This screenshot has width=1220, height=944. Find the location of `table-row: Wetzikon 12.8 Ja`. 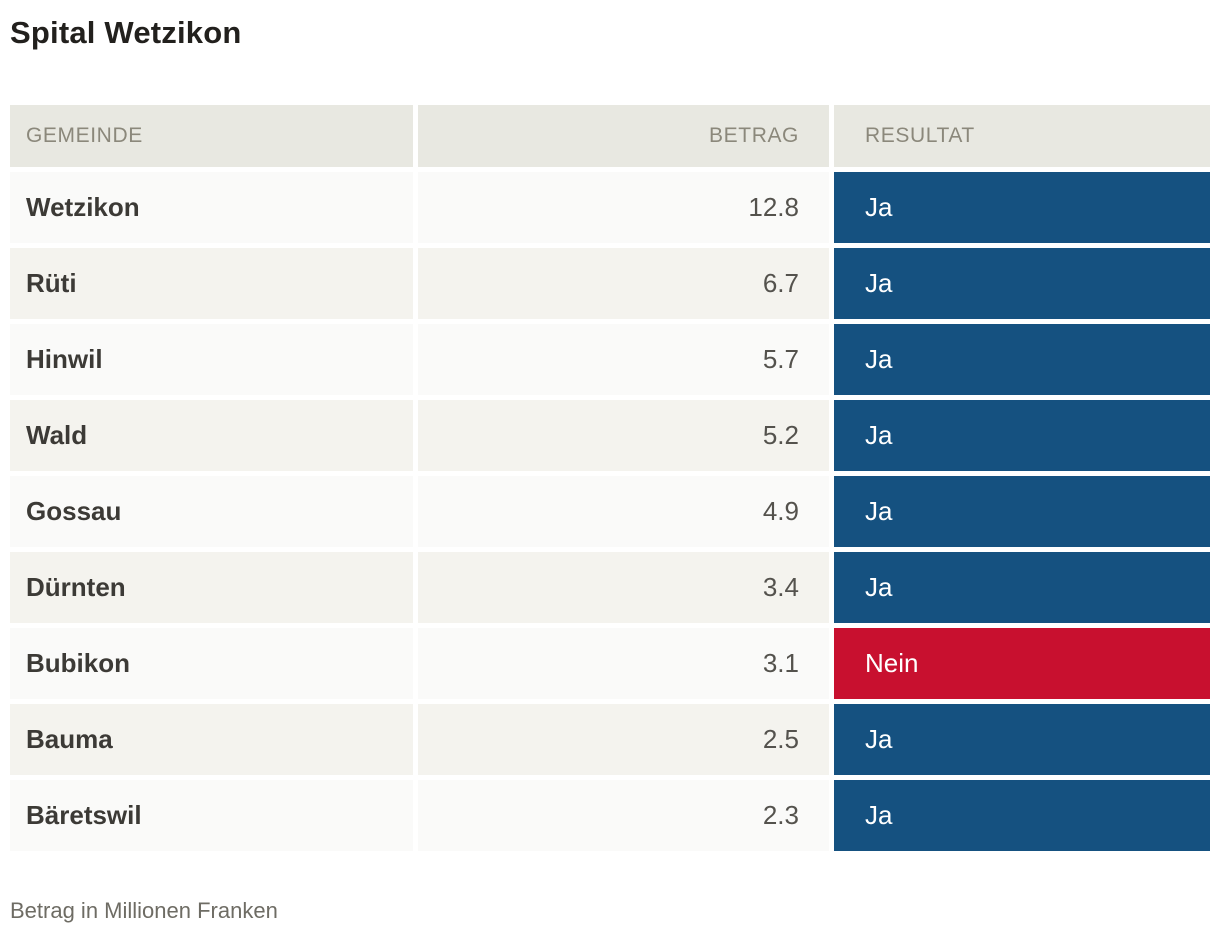

table-row: Wetzikon 12.8 Ja is located at coordinates (610, 207).